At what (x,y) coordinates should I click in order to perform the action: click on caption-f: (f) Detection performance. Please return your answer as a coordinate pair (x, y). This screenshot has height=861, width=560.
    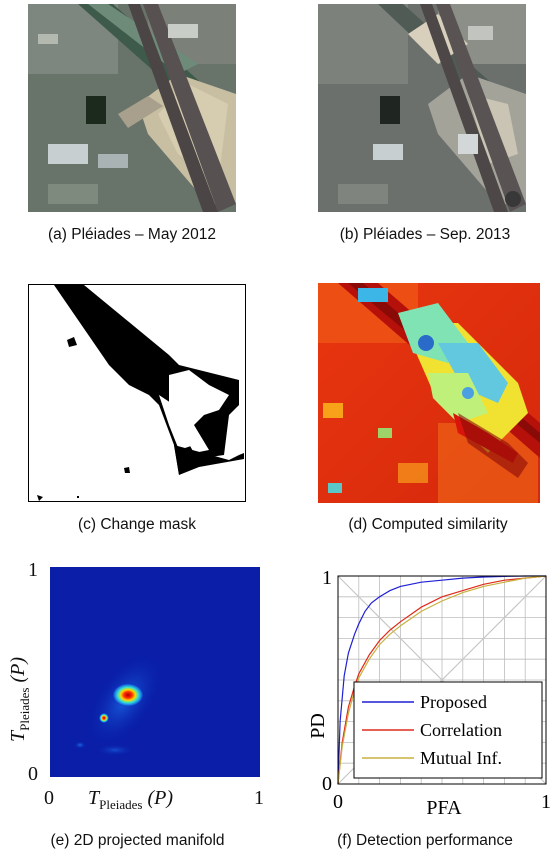
    Looking at the image, I should click on (425, 840).